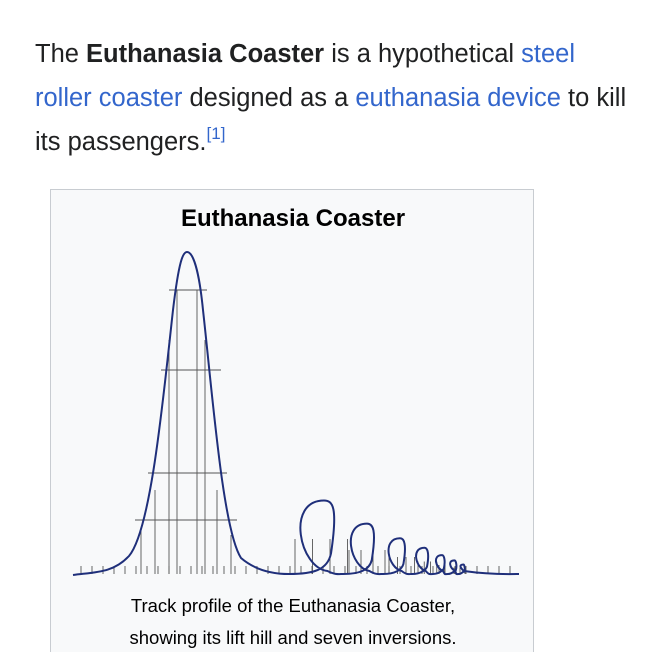 The image size is (662, 652). What do you see at coordinates (293, 218) in the screenshot?
I see `figure-title: Euthanasia Coaster` at bounding box center [293, 218].